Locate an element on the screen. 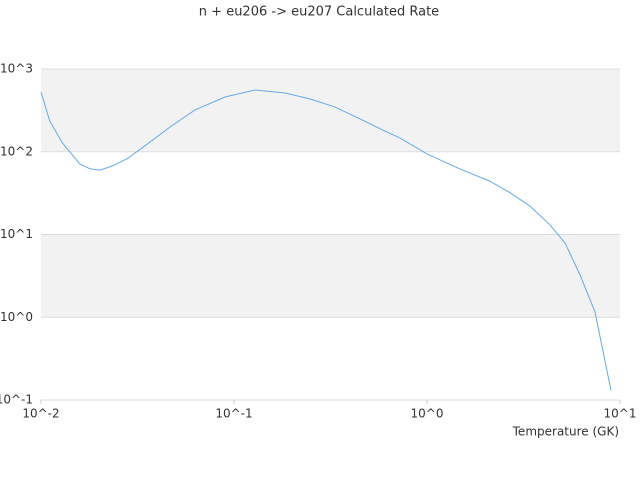  y-tick-label: 10^2 is located at coordinates (16, 151).